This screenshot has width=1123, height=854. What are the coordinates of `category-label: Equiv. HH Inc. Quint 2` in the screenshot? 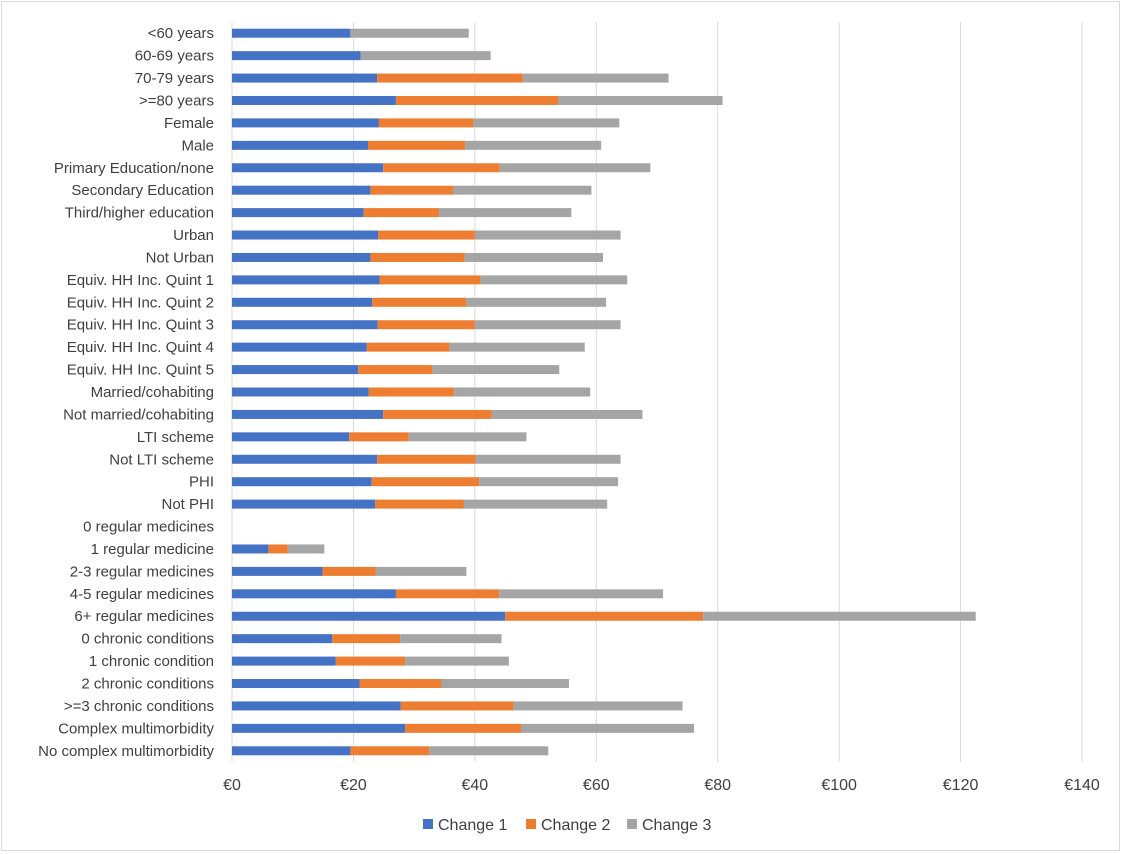 It's located at (140, 302).